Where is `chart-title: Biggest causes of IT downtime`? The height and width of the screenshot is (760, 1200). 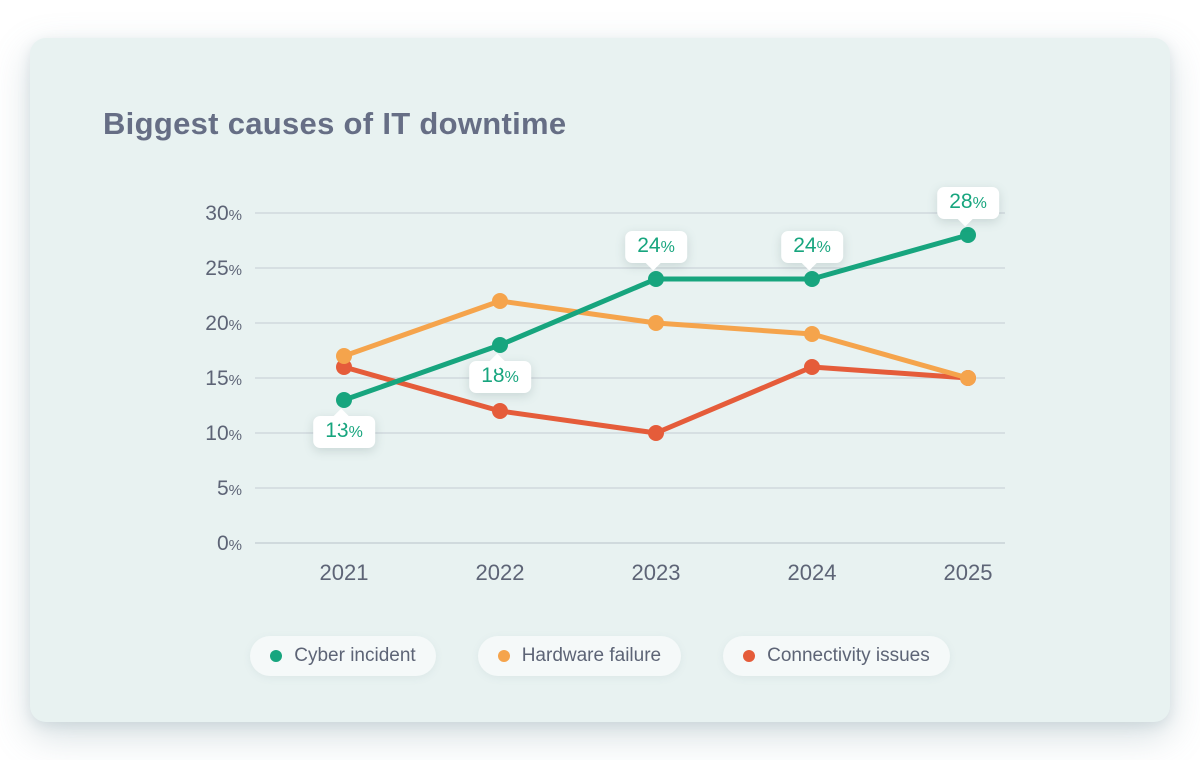 chart-title: Biggest causes of IT downtime is located at coordinates (335, 123).